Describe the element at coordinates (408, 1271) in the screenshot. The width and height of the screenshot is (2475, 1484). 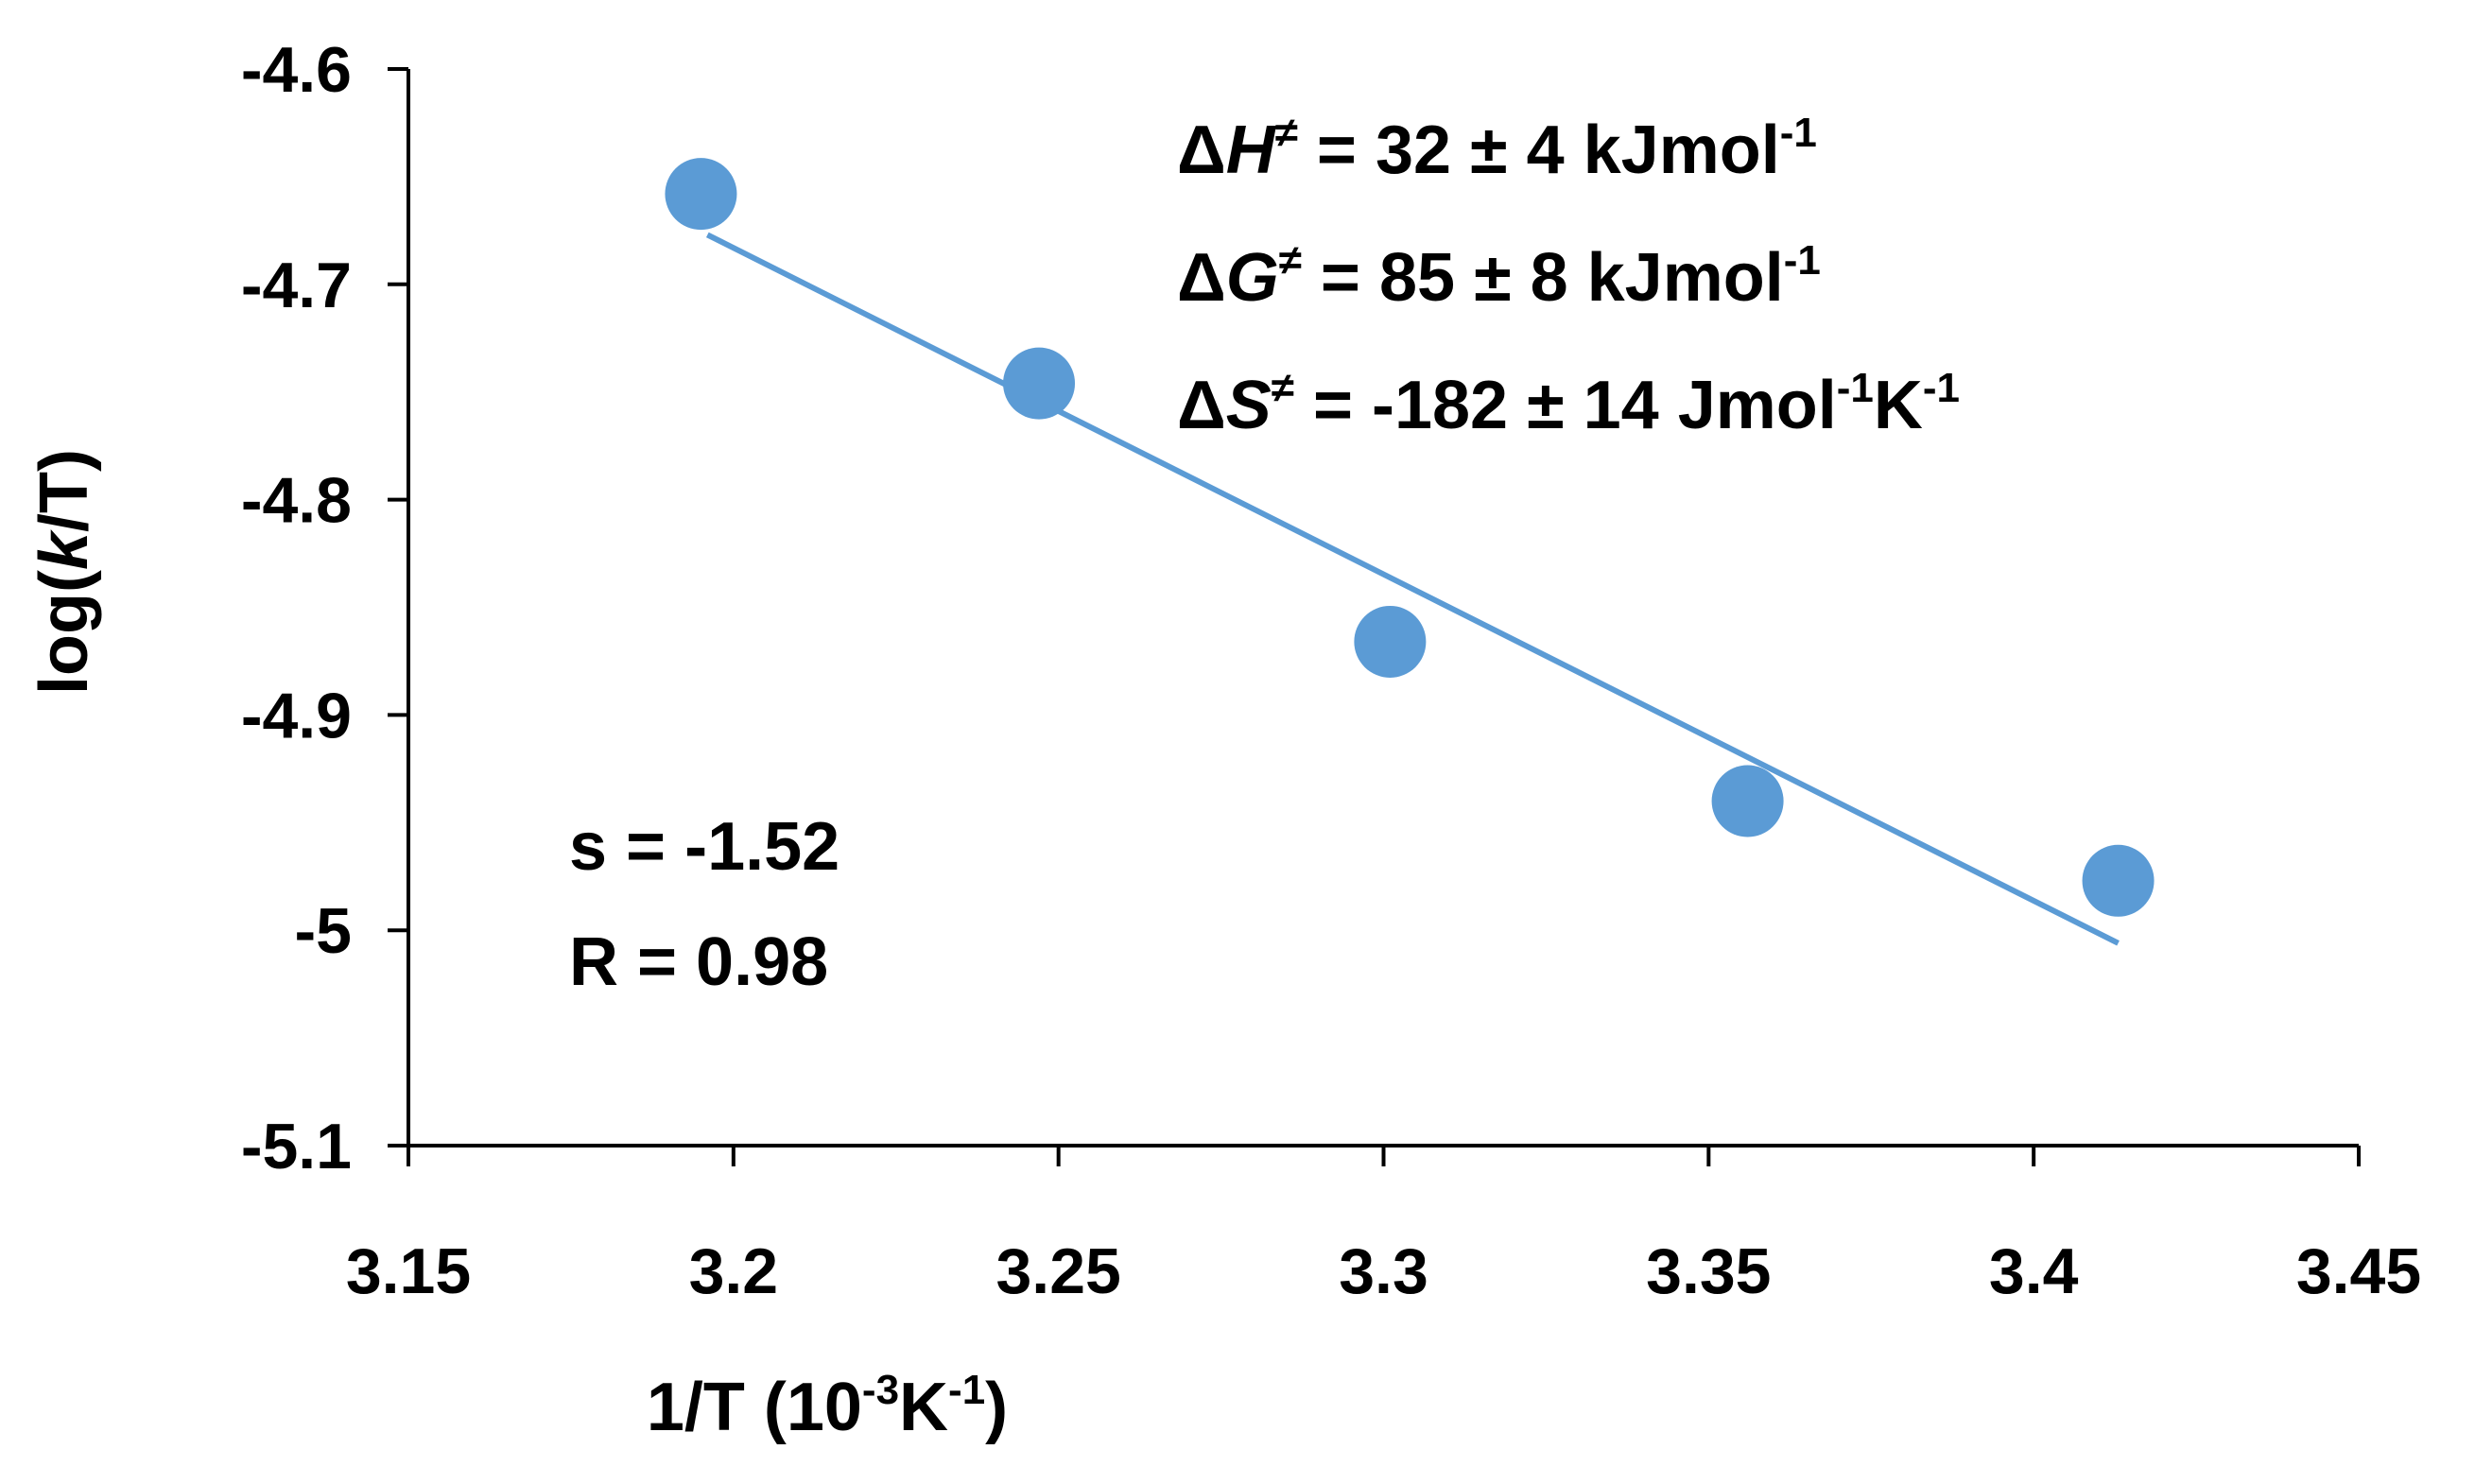
I see `x-tick-label: 3.15` at that location.